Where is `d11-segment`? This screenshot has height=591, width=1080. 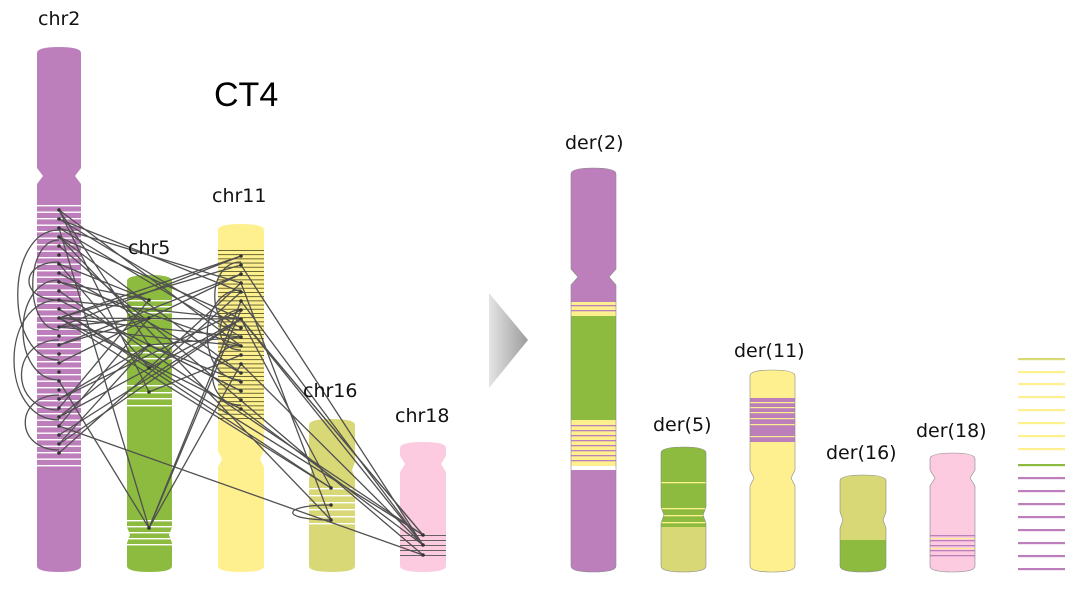
d11-segment is located at coordinates (772, 420).